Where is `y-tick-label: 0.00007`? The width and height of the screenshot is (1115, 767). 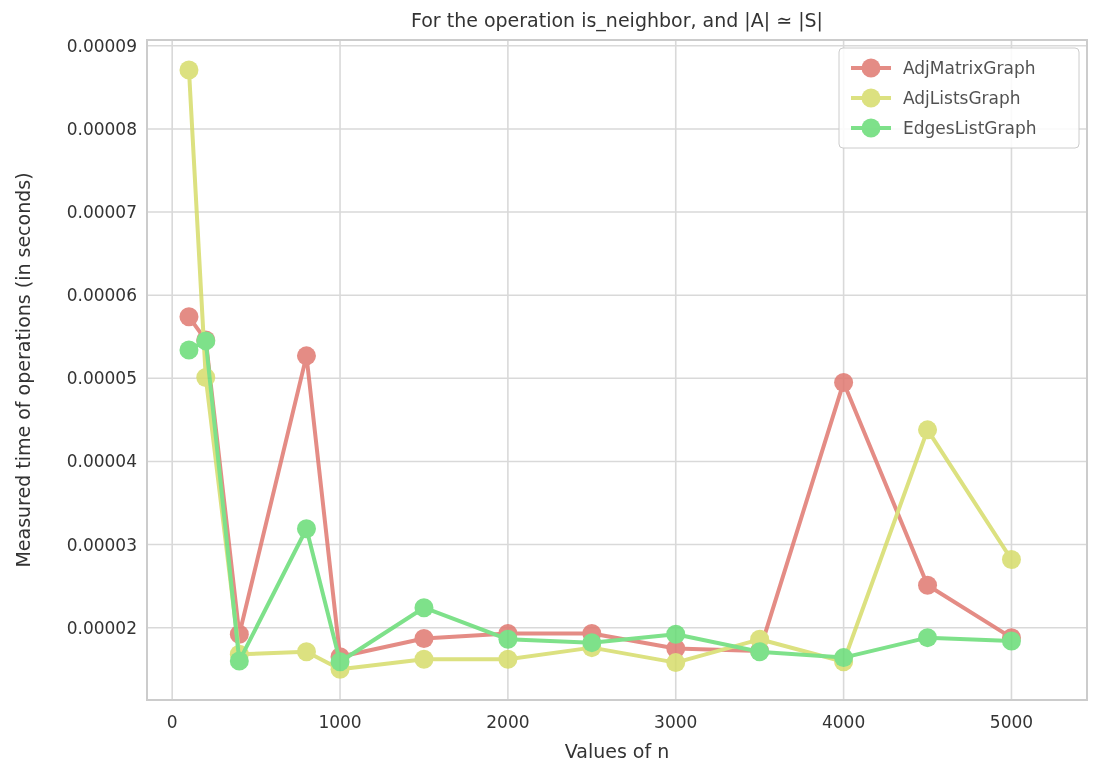
y-tick-label: 0.00007 is located at coordinates (101, 212).